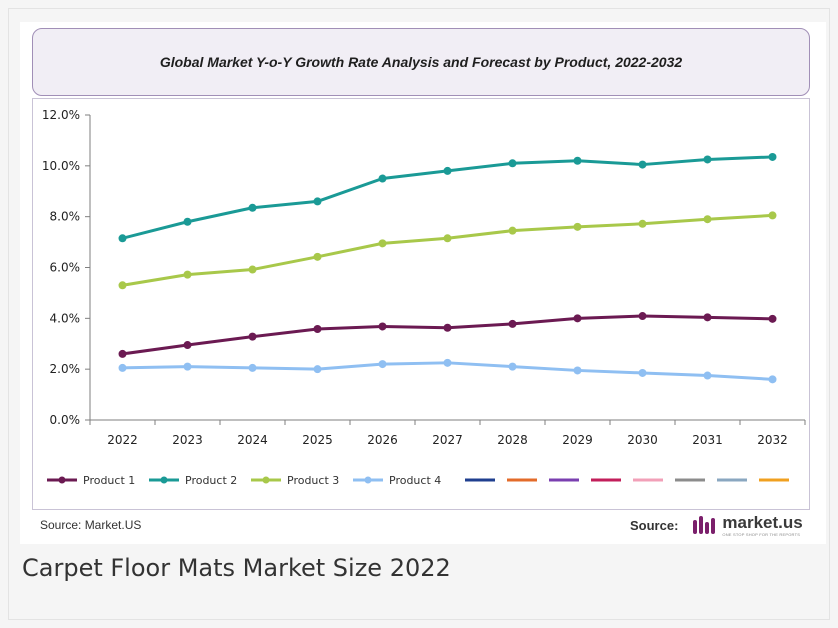  Describe the element at coordinates (122, 440) in the screenshot. I see `x-tick-label: 2022` at that location.